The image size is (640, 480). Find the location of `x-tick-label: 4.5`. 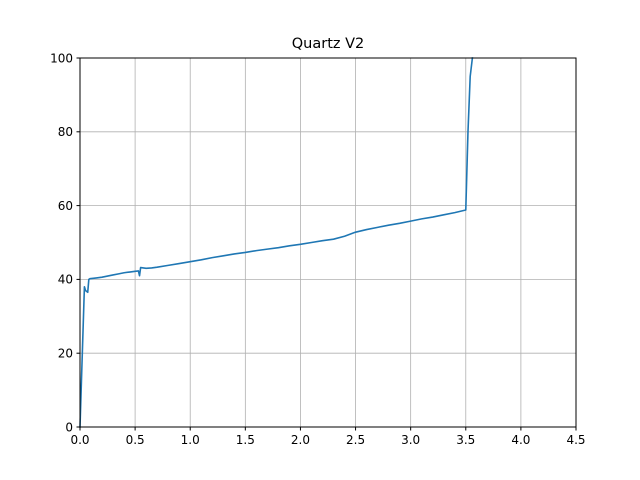

x-tick-label: 4.5 is located at coordinates (575, 440).